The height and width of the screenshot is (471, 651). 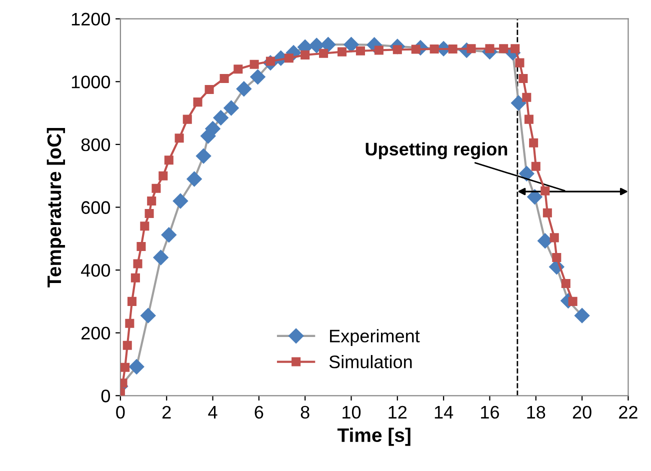 What do you see at coordinates (536, 412) in the screenshot?
I see `x-tick-label: 18` at bounding box center [536, 412].